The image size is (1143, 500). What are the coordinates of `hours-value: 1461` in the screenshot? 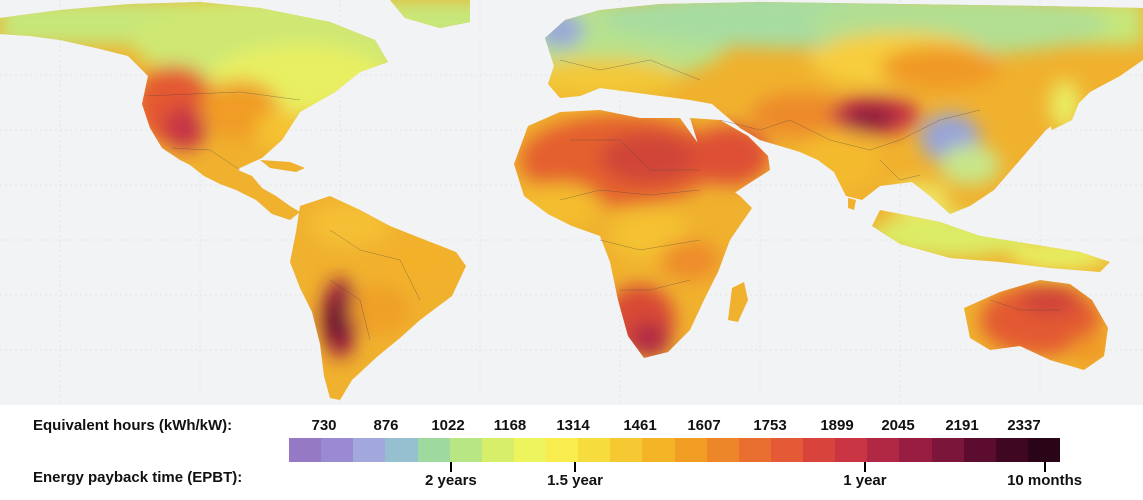 It's located at (640, 425).